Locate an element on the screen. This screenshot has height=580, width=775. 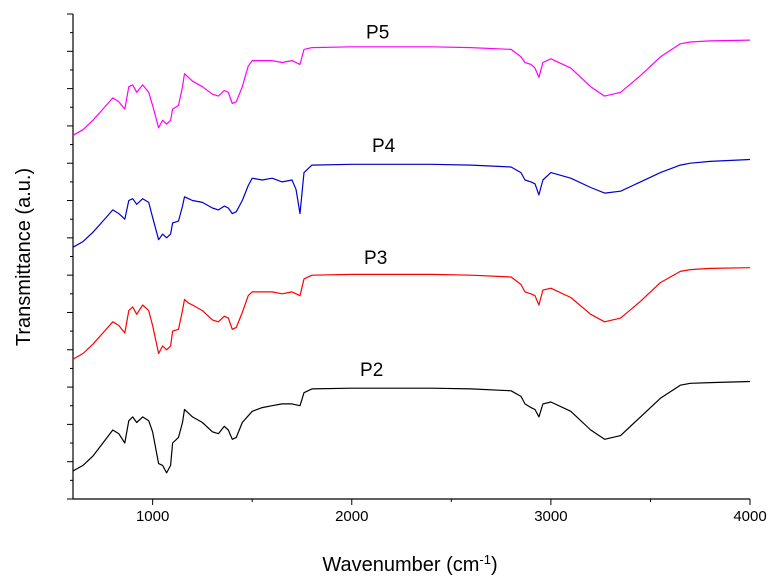
y-axis-title: Transmittance (a.u.) is located at coordinates (24, 257).